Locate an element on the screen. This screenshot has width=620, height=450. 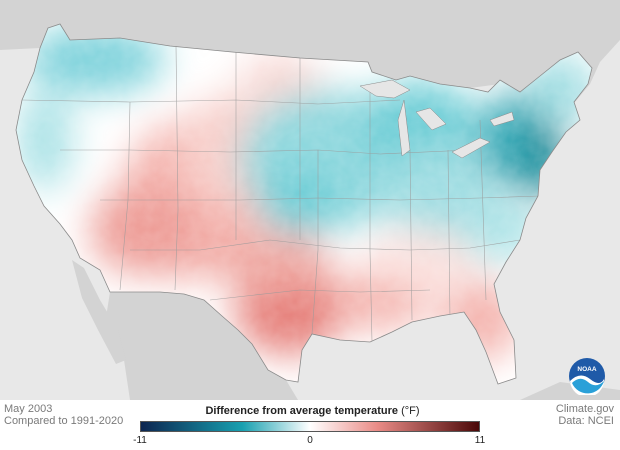
date-caption: May 2003 Compared to 1991-2020 is located at coordinates (63, 415).